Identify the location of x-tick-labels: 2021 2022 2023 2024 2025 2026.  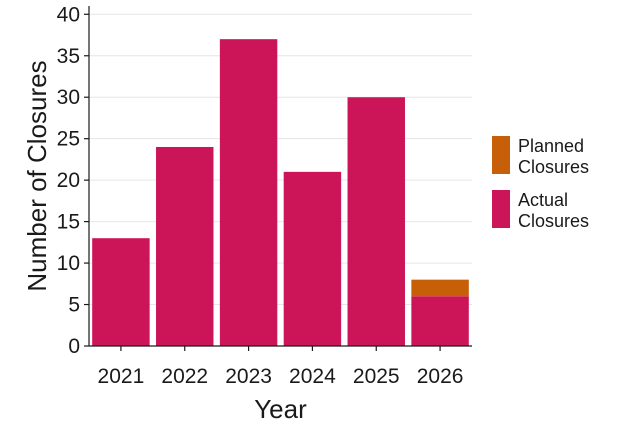
(281, 367).